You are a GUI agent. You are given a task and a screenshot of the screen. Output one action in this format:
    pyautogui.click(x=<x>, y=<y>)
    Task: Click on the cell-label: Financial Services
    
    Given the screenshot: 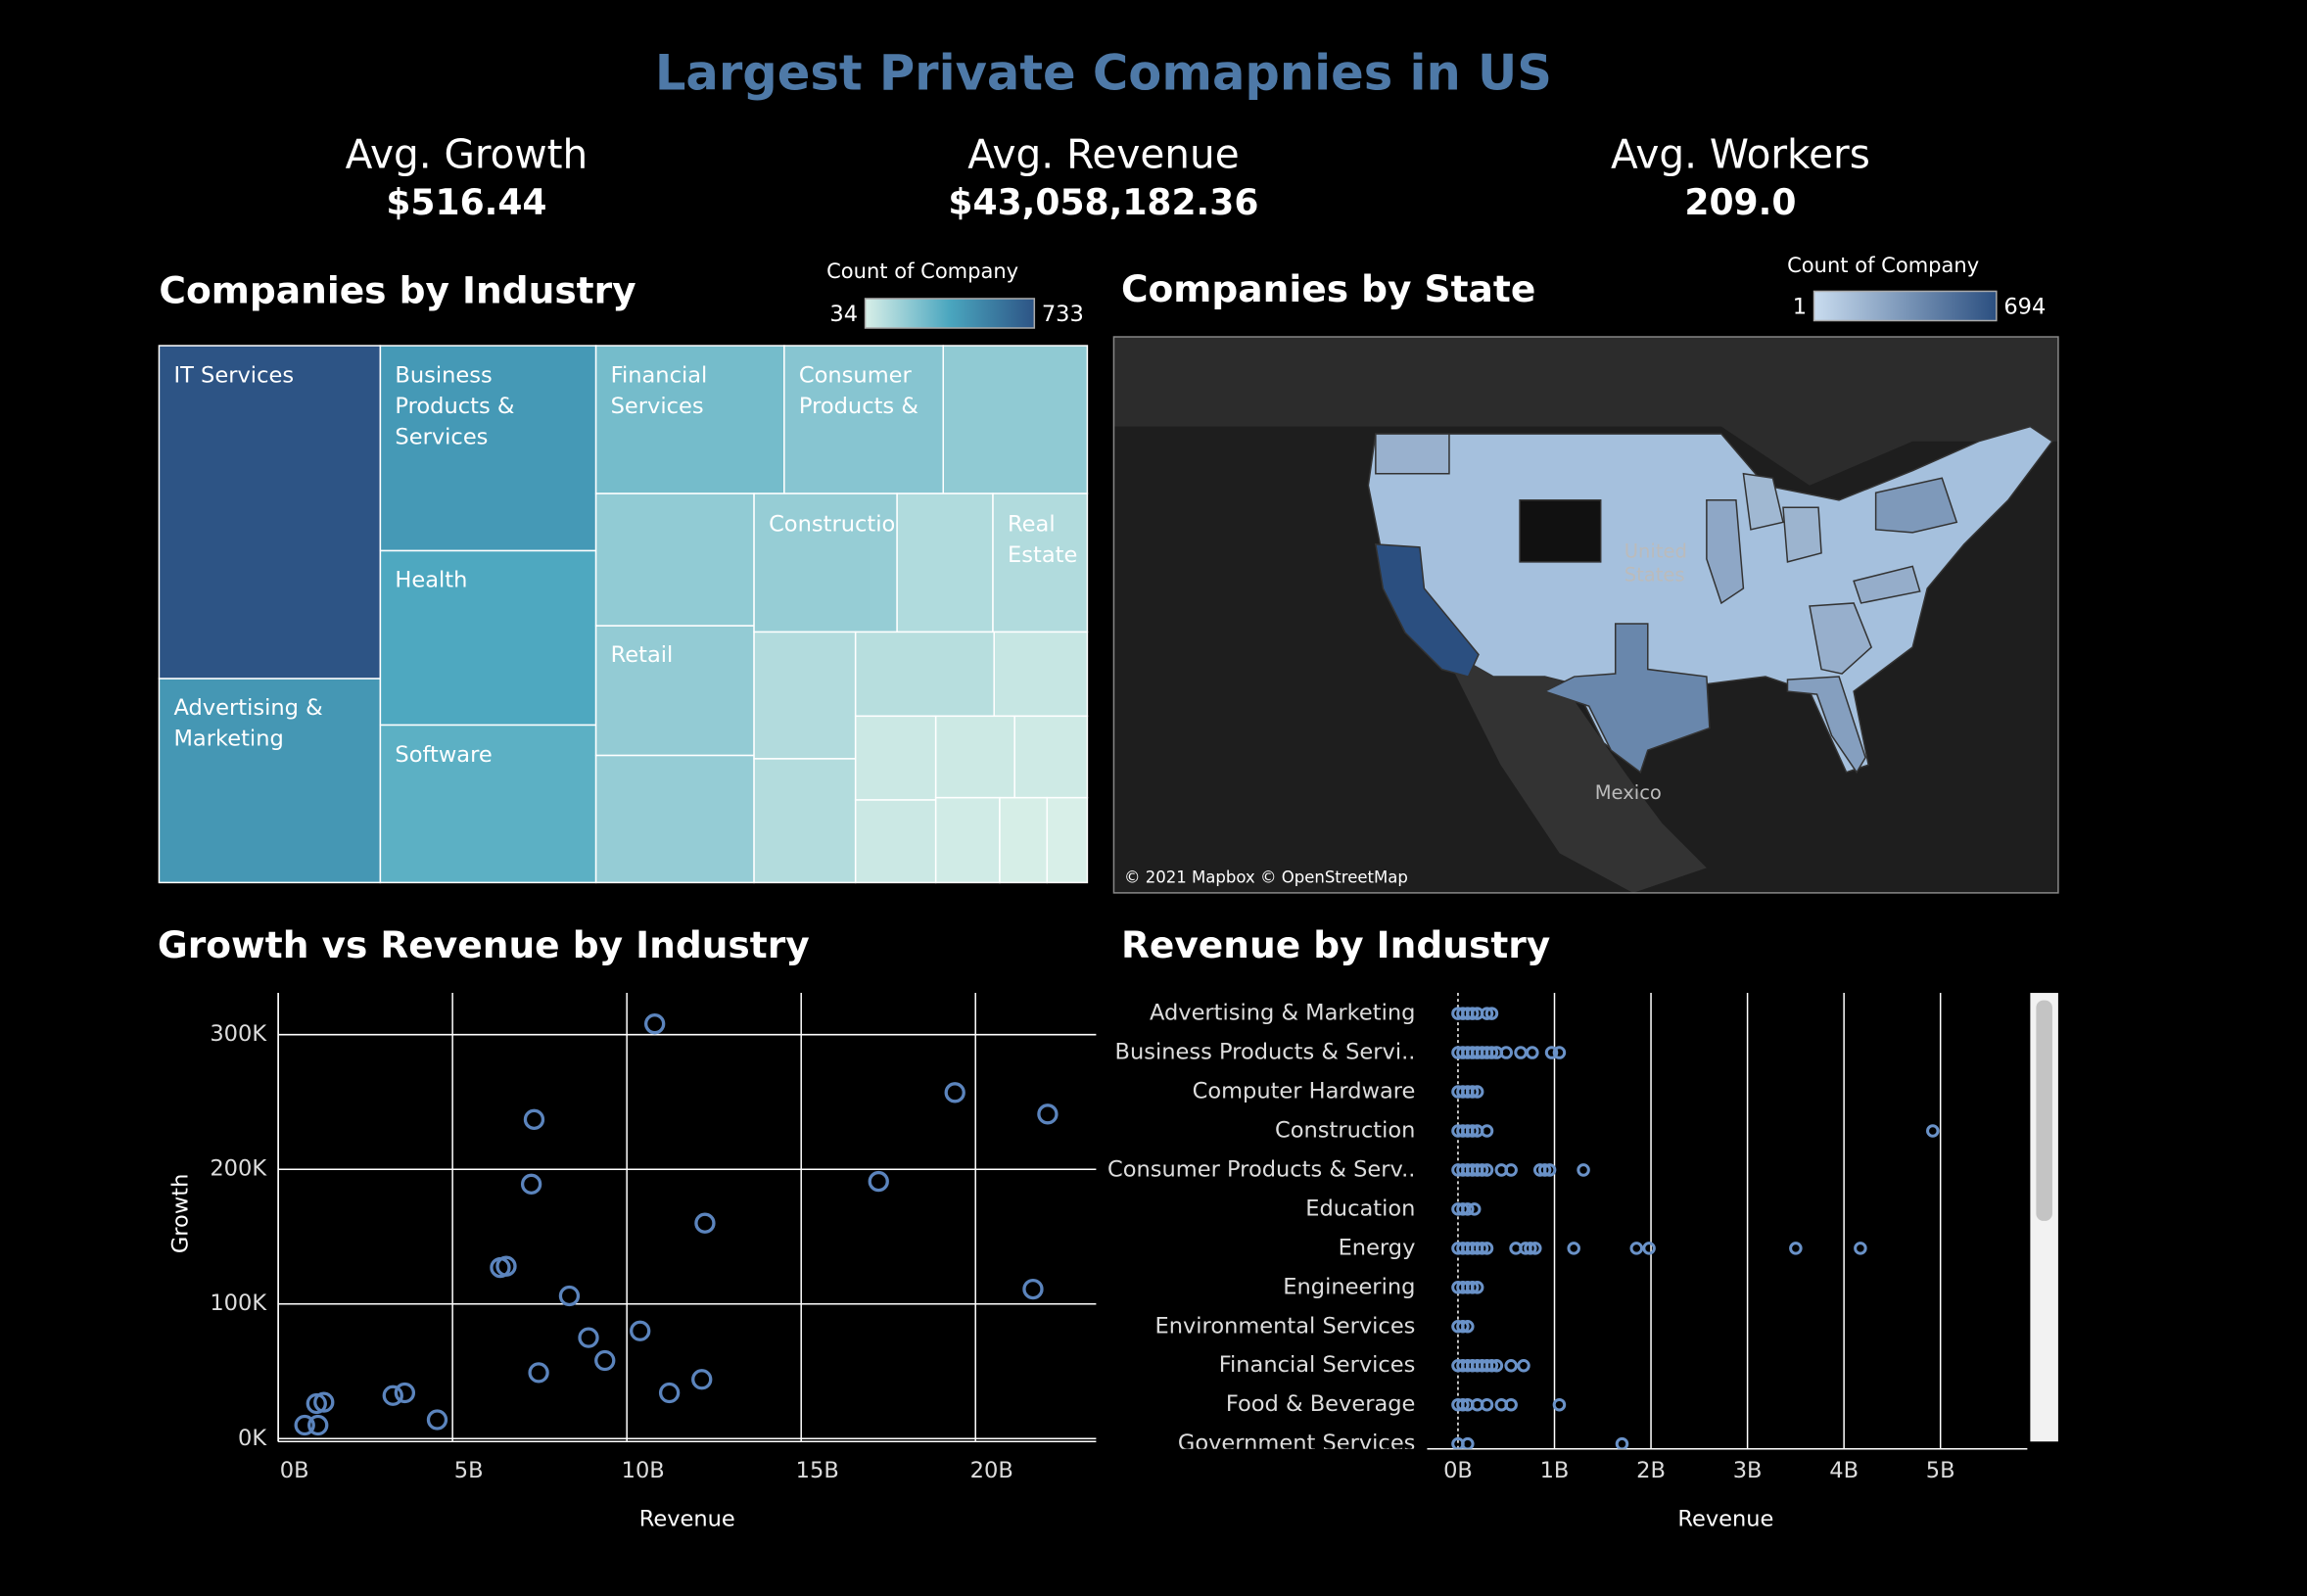 What is the action you would take?
    pyautogui.click(x=659, y=390)
    